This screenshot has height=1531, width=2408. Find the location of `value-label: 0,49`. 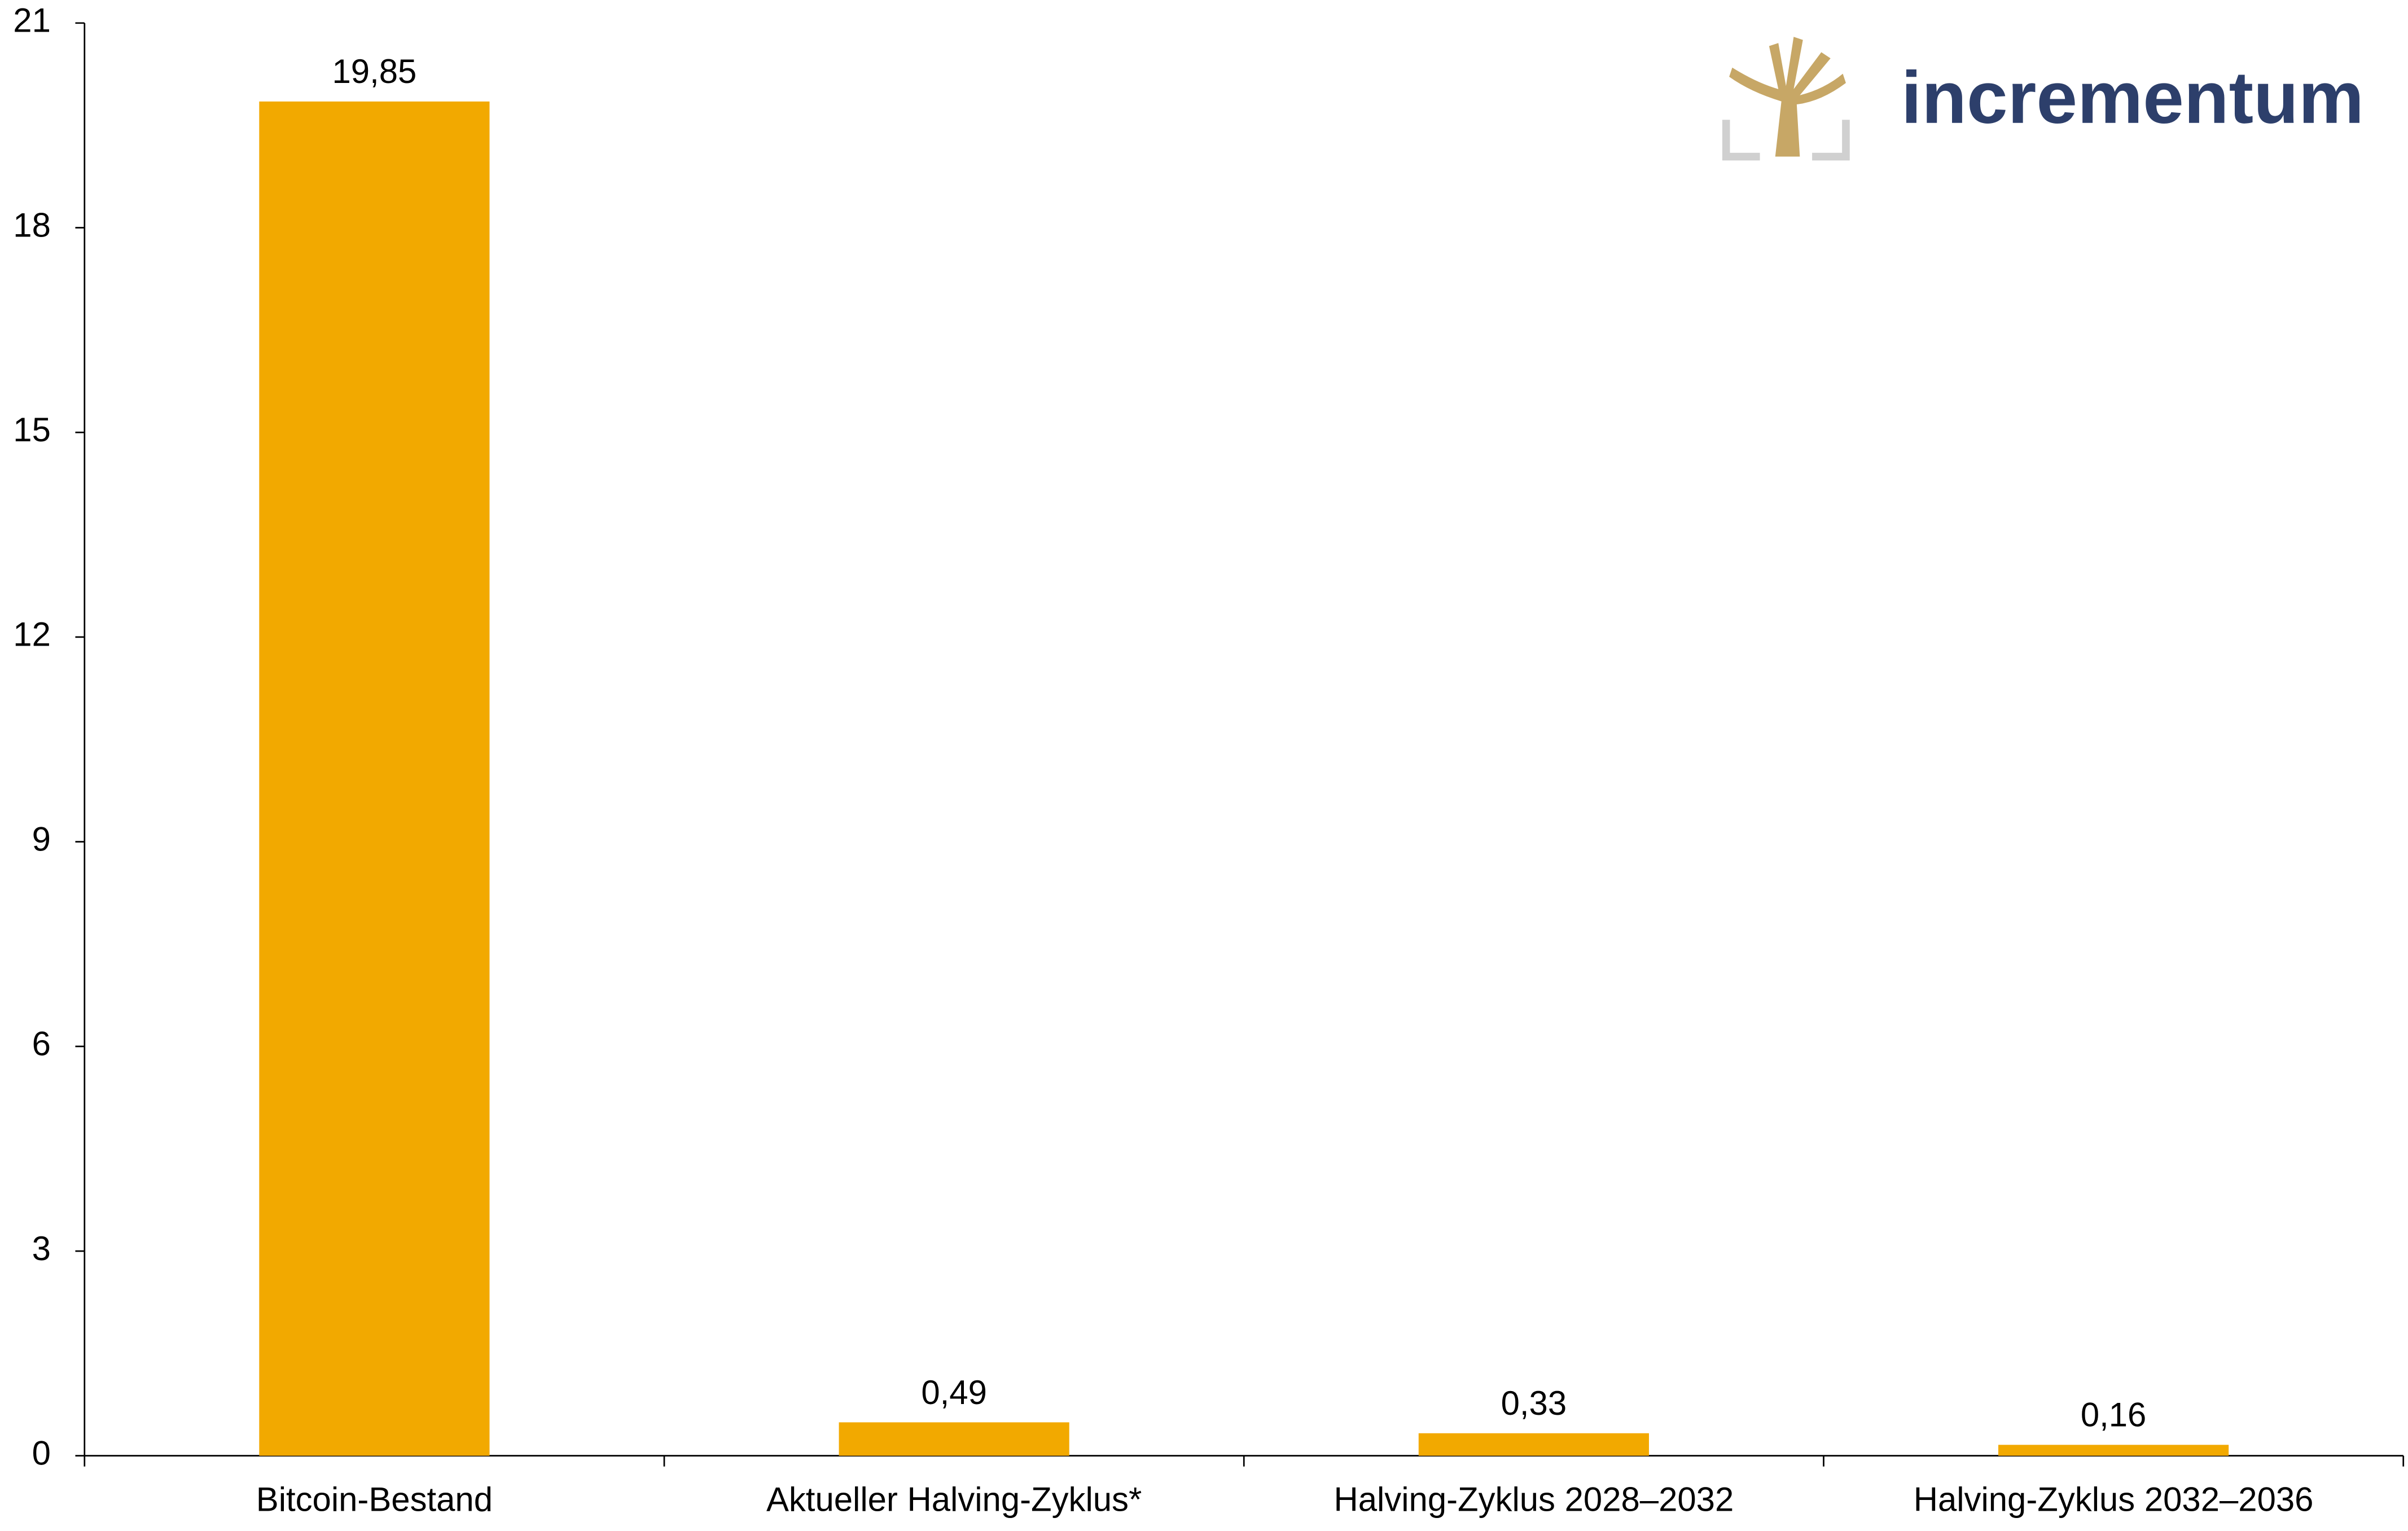

value-label: 0,49 is located at coordinates (954, 1393).